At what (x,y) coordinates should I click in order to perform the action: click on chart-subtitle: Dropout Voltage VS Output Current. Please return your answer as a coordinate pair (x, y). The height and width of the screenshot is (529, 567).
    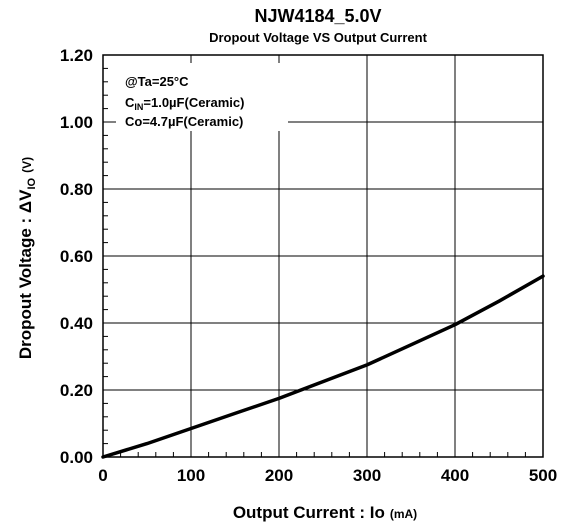
    Looking at the image, I should click on (318, 37).